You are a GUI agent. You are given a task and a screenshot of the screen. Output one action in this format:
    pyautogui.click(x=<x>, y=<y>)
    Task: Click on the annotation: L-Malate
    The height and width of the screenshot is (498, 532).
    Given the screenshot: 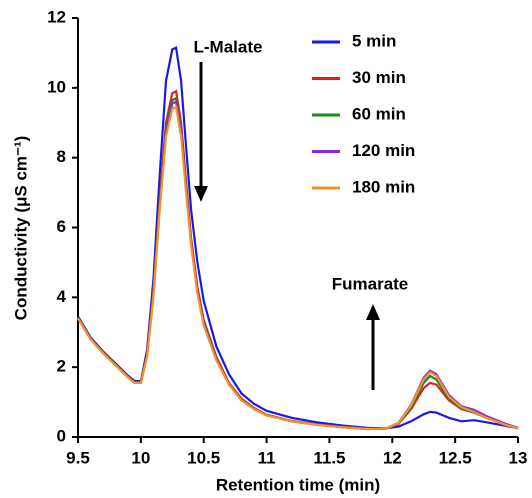 What is the action you would take?
    pyautogui.click(x=228, y=46)
    